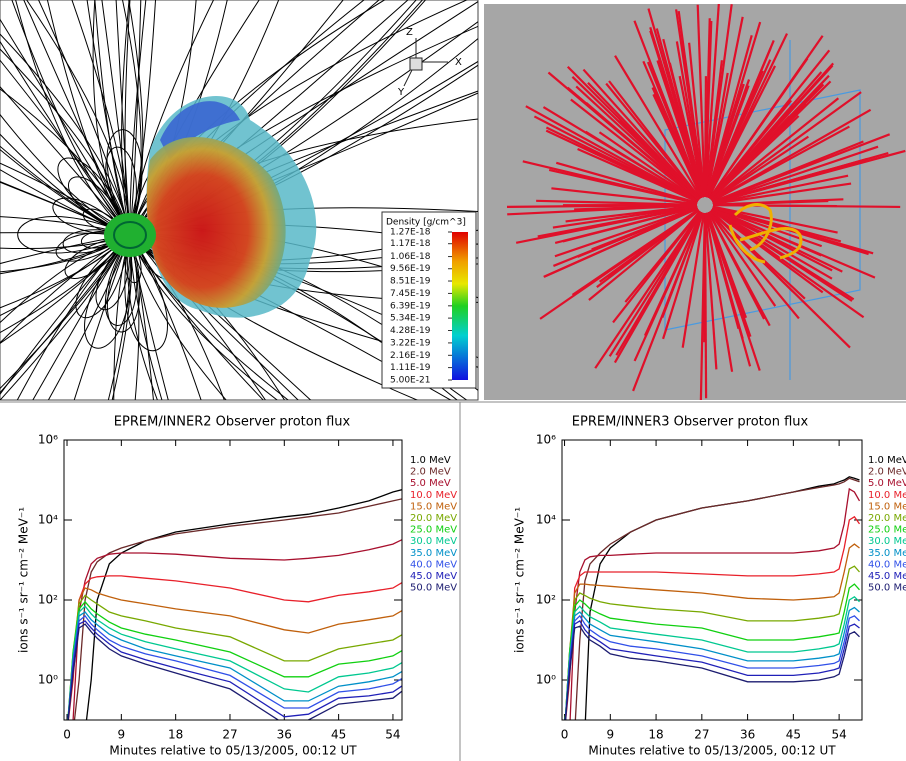  Describe the element at coordinates (410, 244) in the screenshot. I see `colorbar-label: 1.17E-18` at that location.